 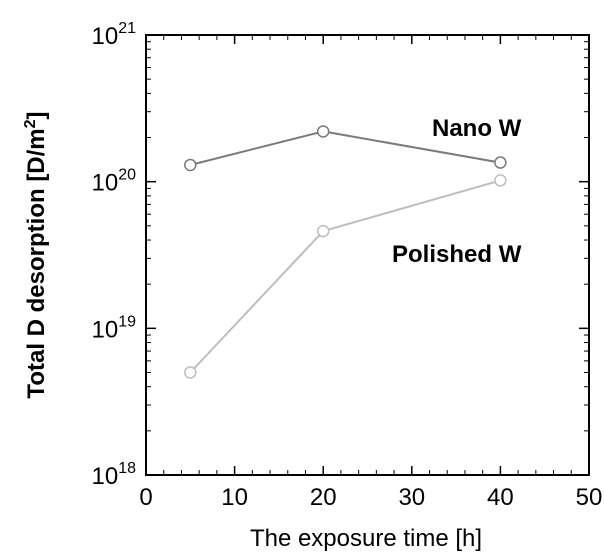 What do you see at coordinates (234, 497) in the screenshot?
I see `x-tick-label: 10` at bounding box center [234, 497].